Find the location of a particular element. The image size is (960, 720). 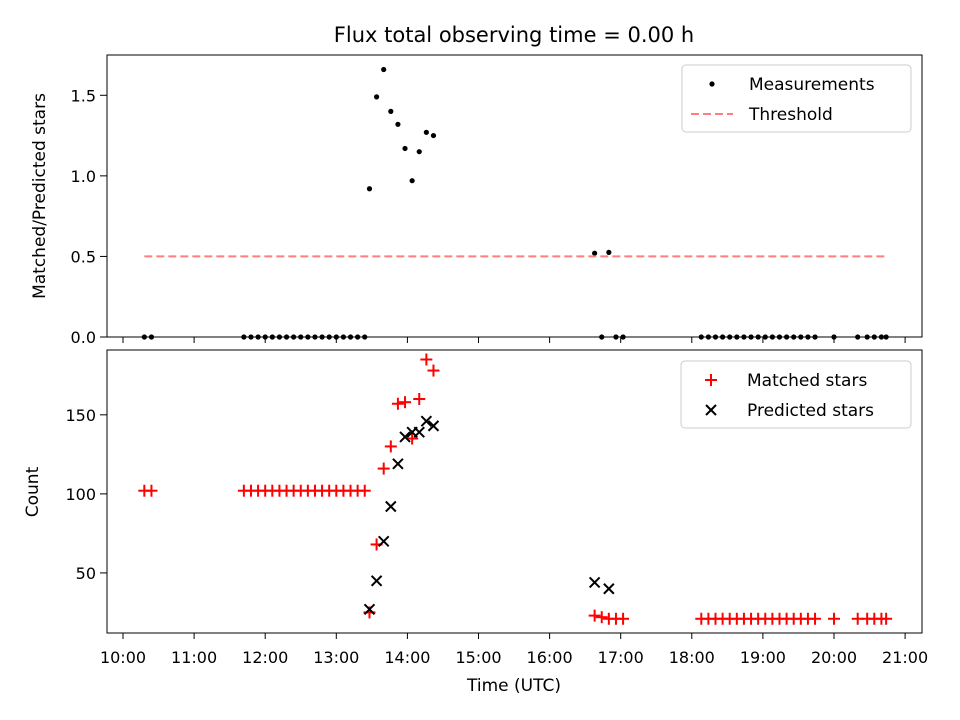

x-tick-label: 16:00 is located at coordinates (550, 657).